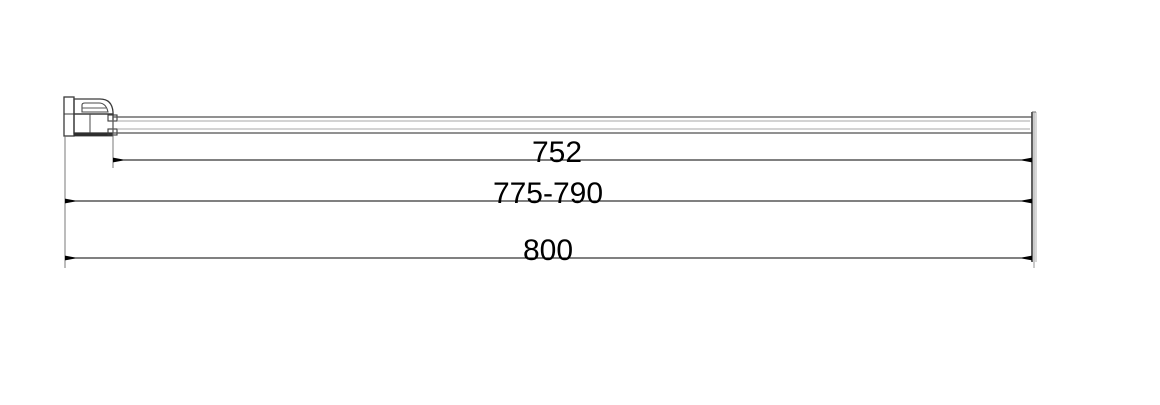 This screenshot has height=405, width=1160. I want to click on dimension-label-775-790: 775-790, so click(548, 193).